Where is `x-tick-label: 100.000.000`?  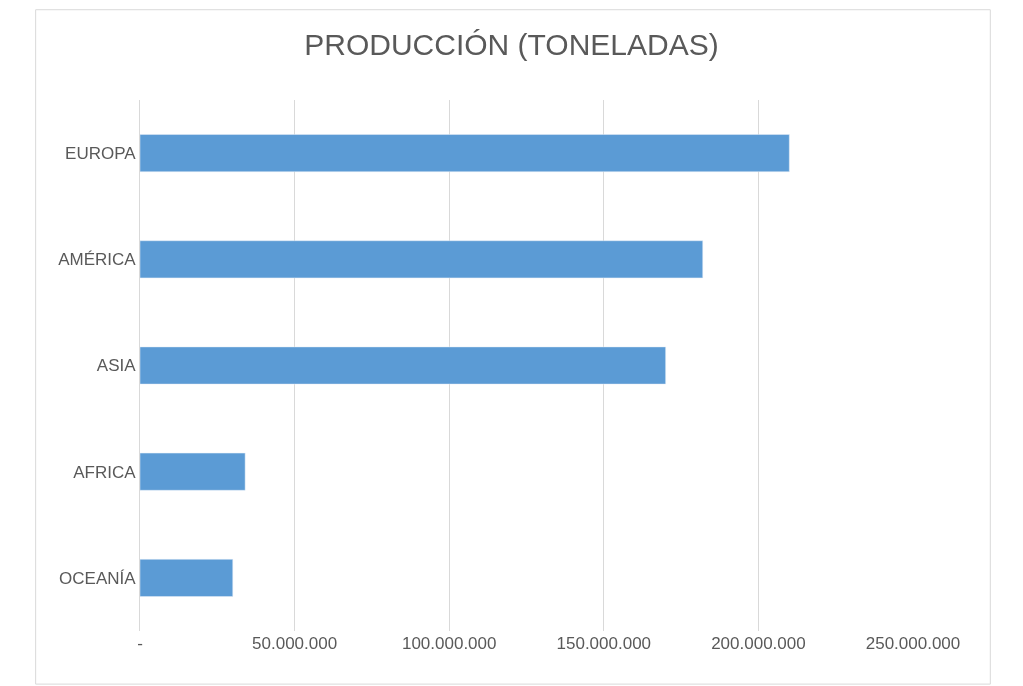 x-tick-label: 100.000.000 is located at coordinates (449, 643).